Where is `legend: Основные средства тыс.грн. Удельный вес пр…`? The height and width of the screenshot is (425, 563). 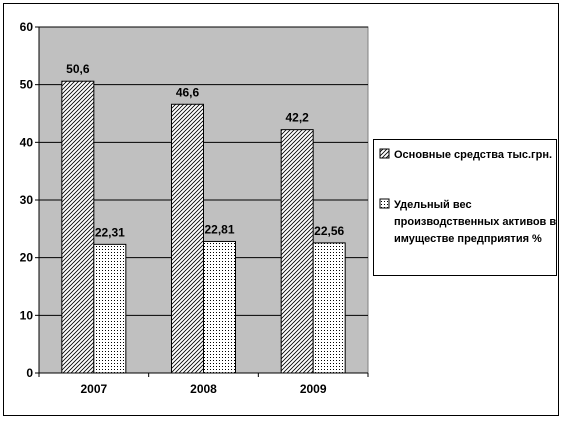 legend: Основные средства тыс.грн. Удельный вес пр… is located at coordinates (465, 207).